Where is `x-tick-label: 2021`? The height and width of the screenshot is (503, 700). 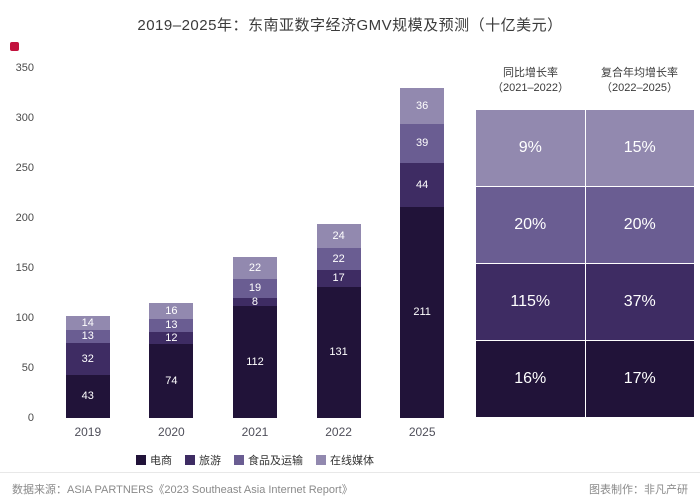
x-tick-label: 2021 is located at coordinates (255, 432).